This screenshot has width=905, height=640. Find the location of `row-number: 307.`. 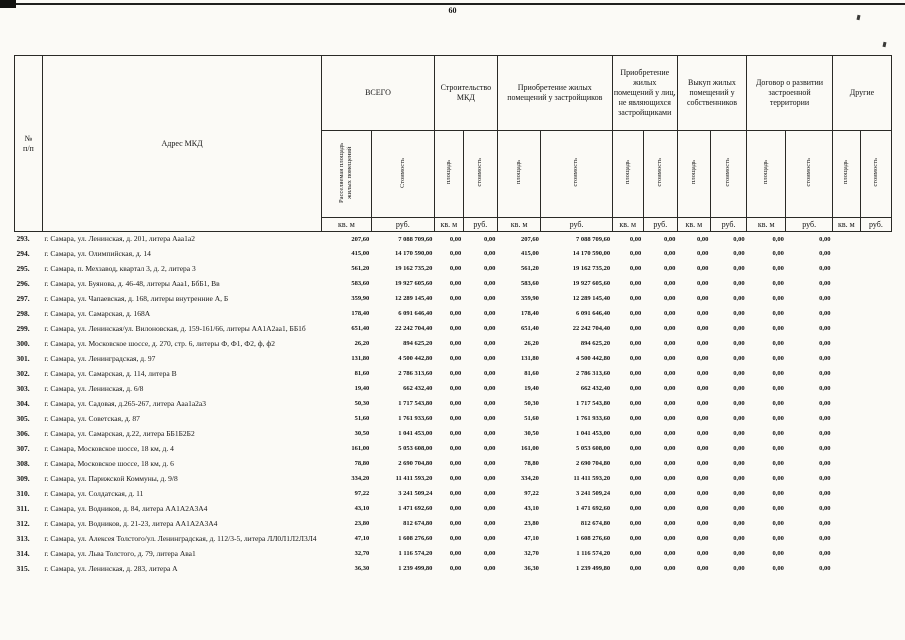

row-number: 307. is located at coordinates (23, 448).